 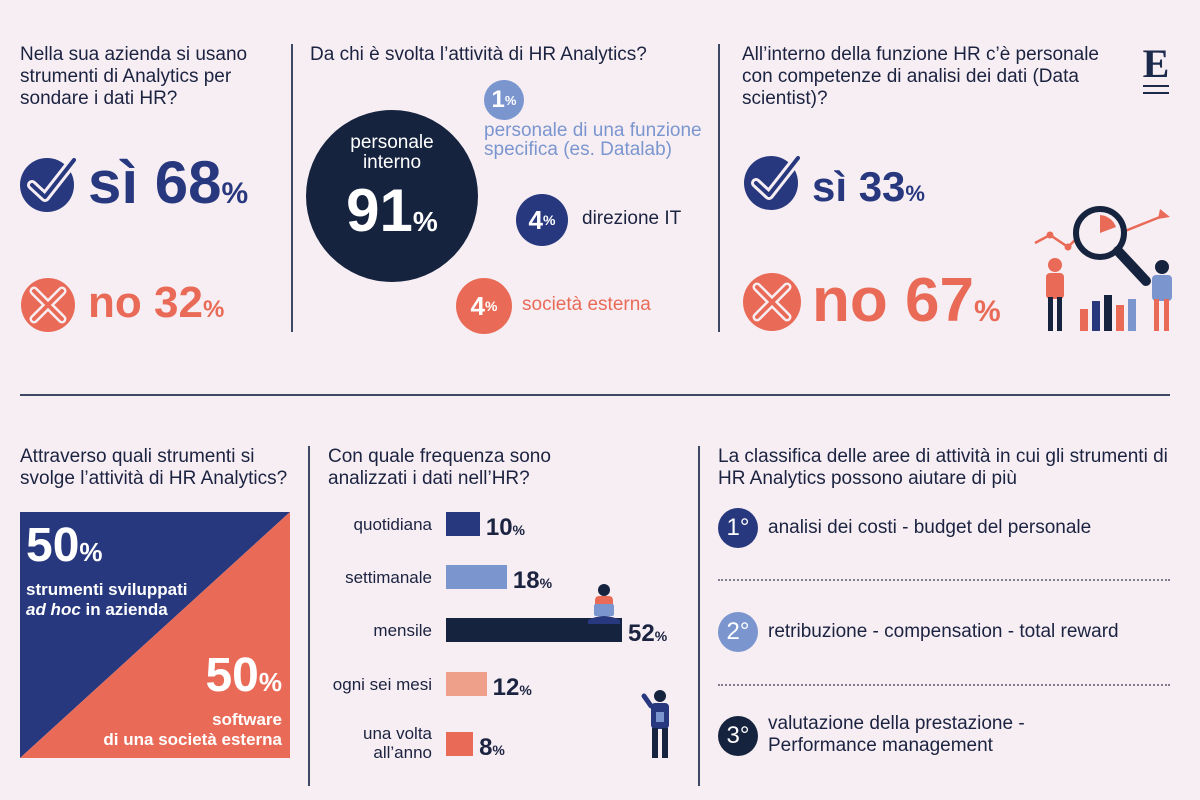 I want to click on rank-3-number: 3°, so click(x=738, y=735).